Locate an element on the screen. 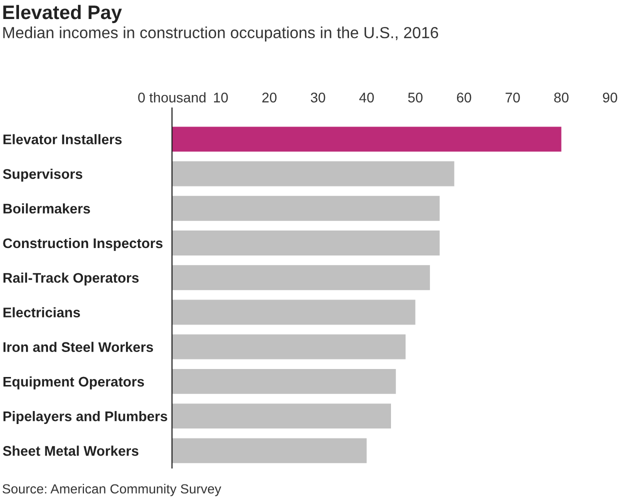 Image resolution: width=620 pixels, height=500 pixels. x-tick-label: 60 is located at coordinates (464, 97).